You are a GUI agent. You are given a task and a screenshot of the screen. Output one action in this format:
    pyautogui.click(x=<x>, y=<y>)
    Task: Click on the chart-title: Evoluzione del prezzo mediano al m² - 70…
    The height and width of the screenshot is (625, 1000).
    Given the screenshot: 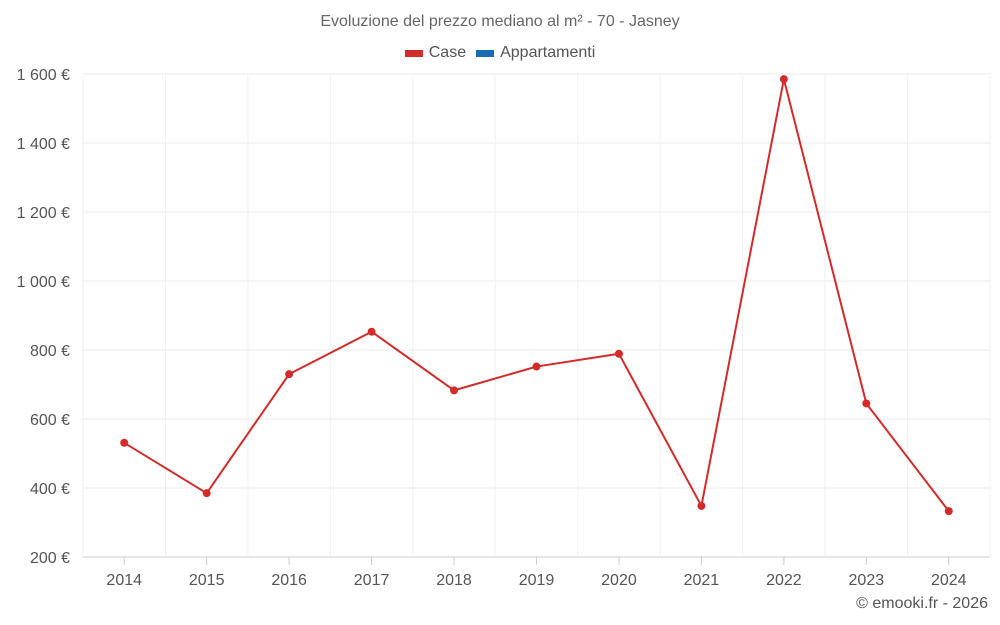 What is the action you would take?
    pyautogui.click(x=500, y=21)
    